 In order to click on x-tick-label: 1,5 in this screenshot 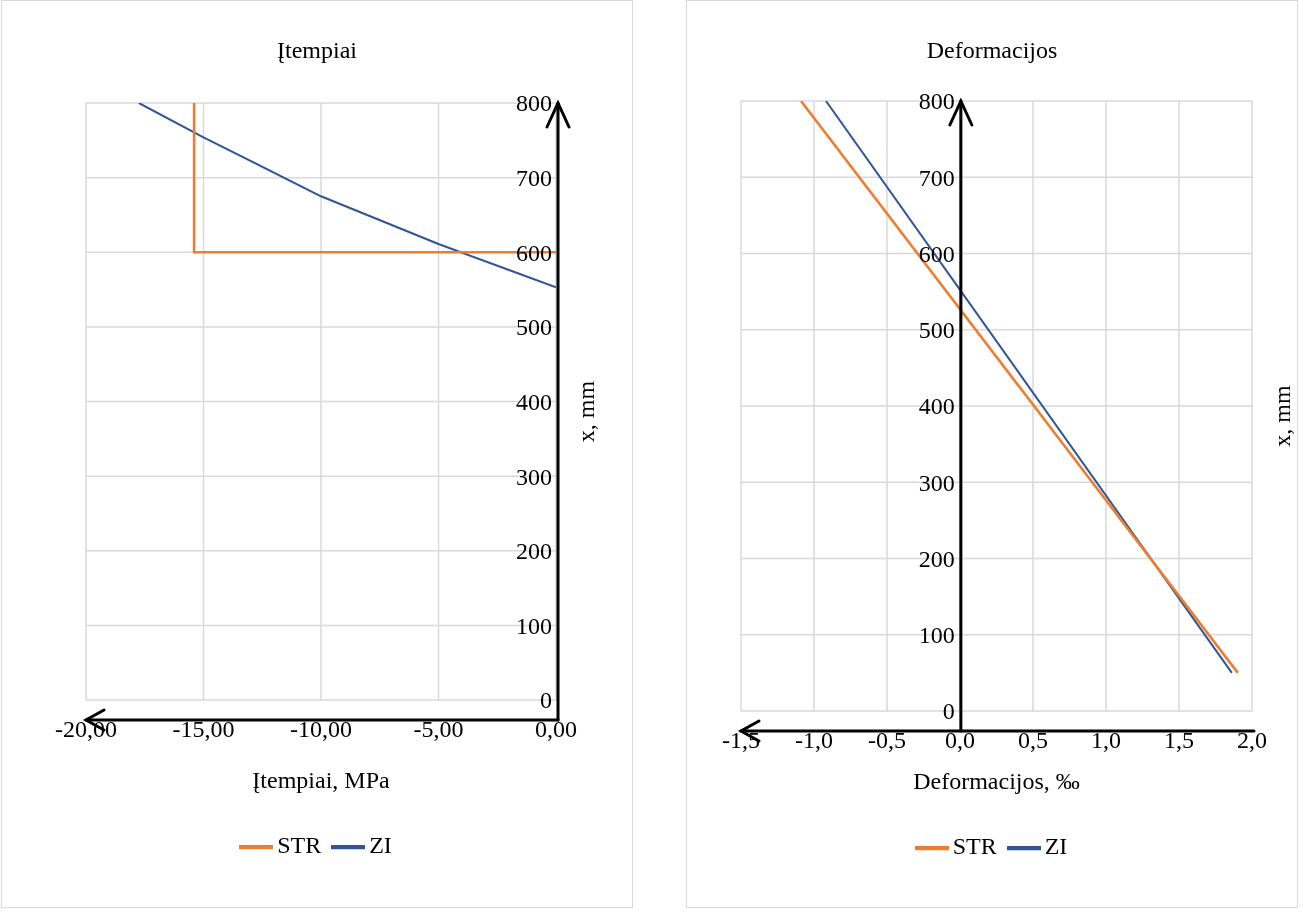, I will do `click(1179, 740)`.